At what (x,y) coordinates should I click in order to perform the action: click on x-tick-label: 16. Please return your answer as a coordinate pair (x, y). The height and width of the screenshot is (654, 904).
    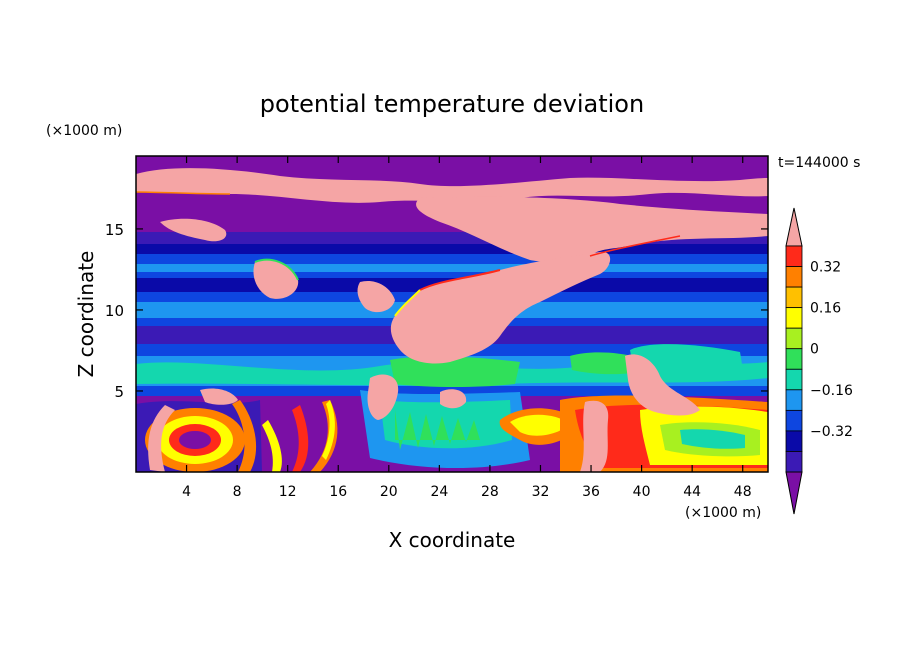
    Looking at the image, I should click on (338, 492).